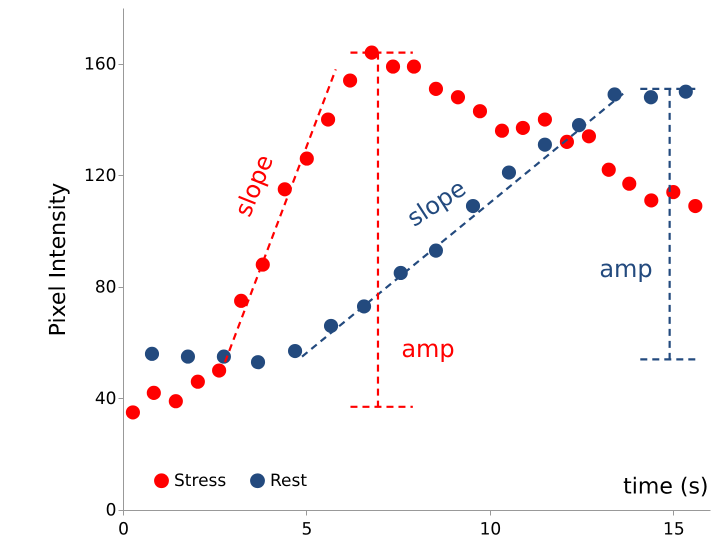 The width and height of the screenshot is (720, 554). What do you see at coordinates (307, 530) in the screenshot?
I see `x-tick-label: 5` at bounding box center [307, 530].